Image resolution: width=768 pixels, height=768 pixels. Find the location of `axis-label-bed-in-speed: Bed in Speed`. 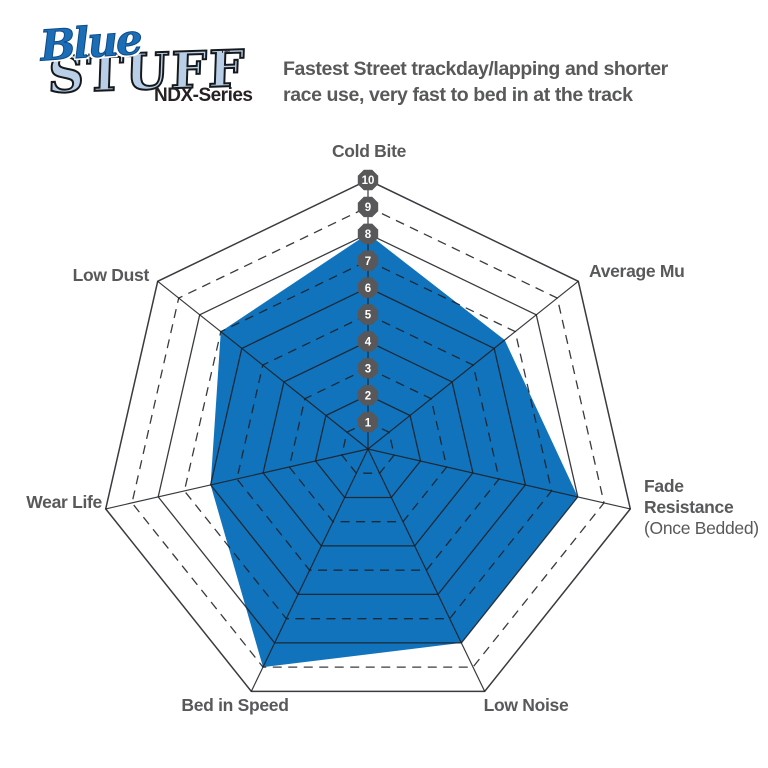

axis-label-bed-in-speed: Bed in Speed is located at coordinates (234, 705).